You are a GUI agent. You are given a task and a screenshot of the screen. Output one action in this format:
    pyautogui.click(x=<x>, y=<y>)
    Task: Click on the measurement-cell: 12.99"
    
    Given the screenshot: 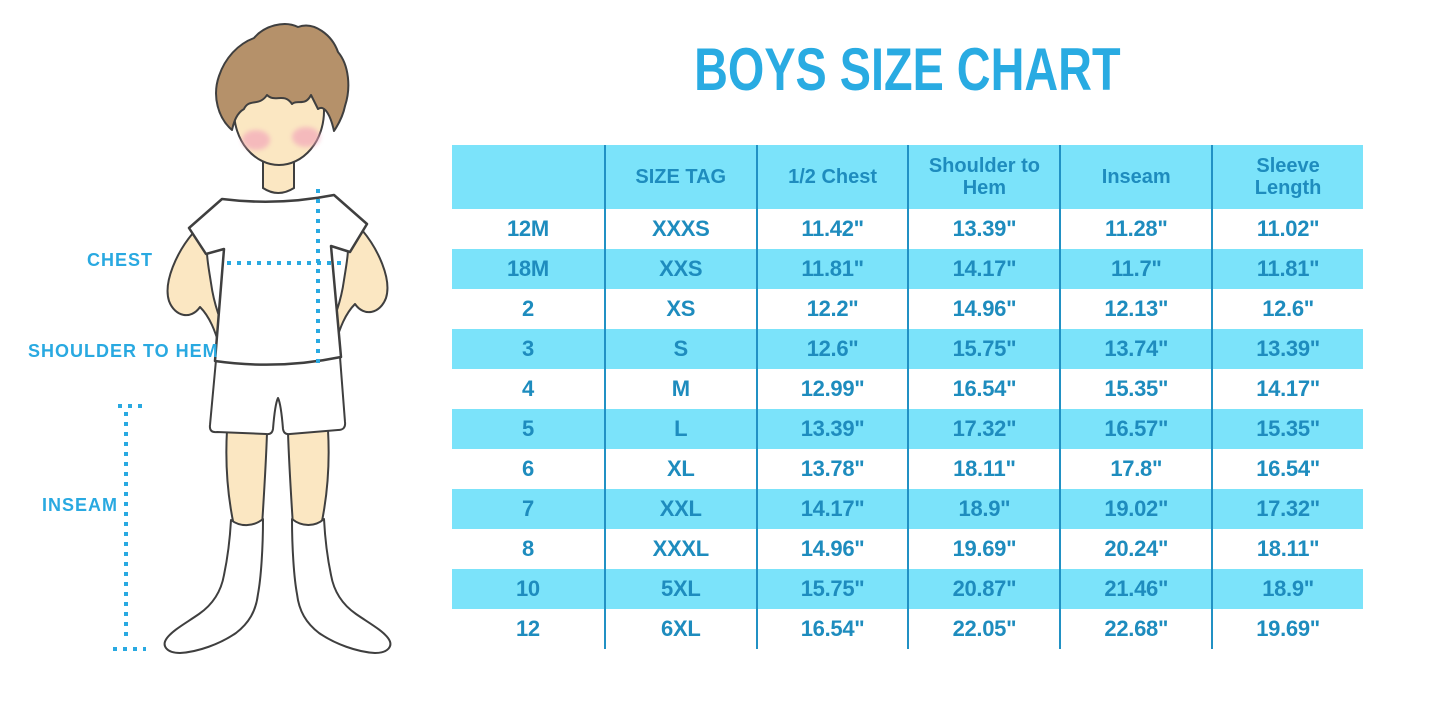 What is the action you would take?
    pyautogui.click(x=831, y=389)
    